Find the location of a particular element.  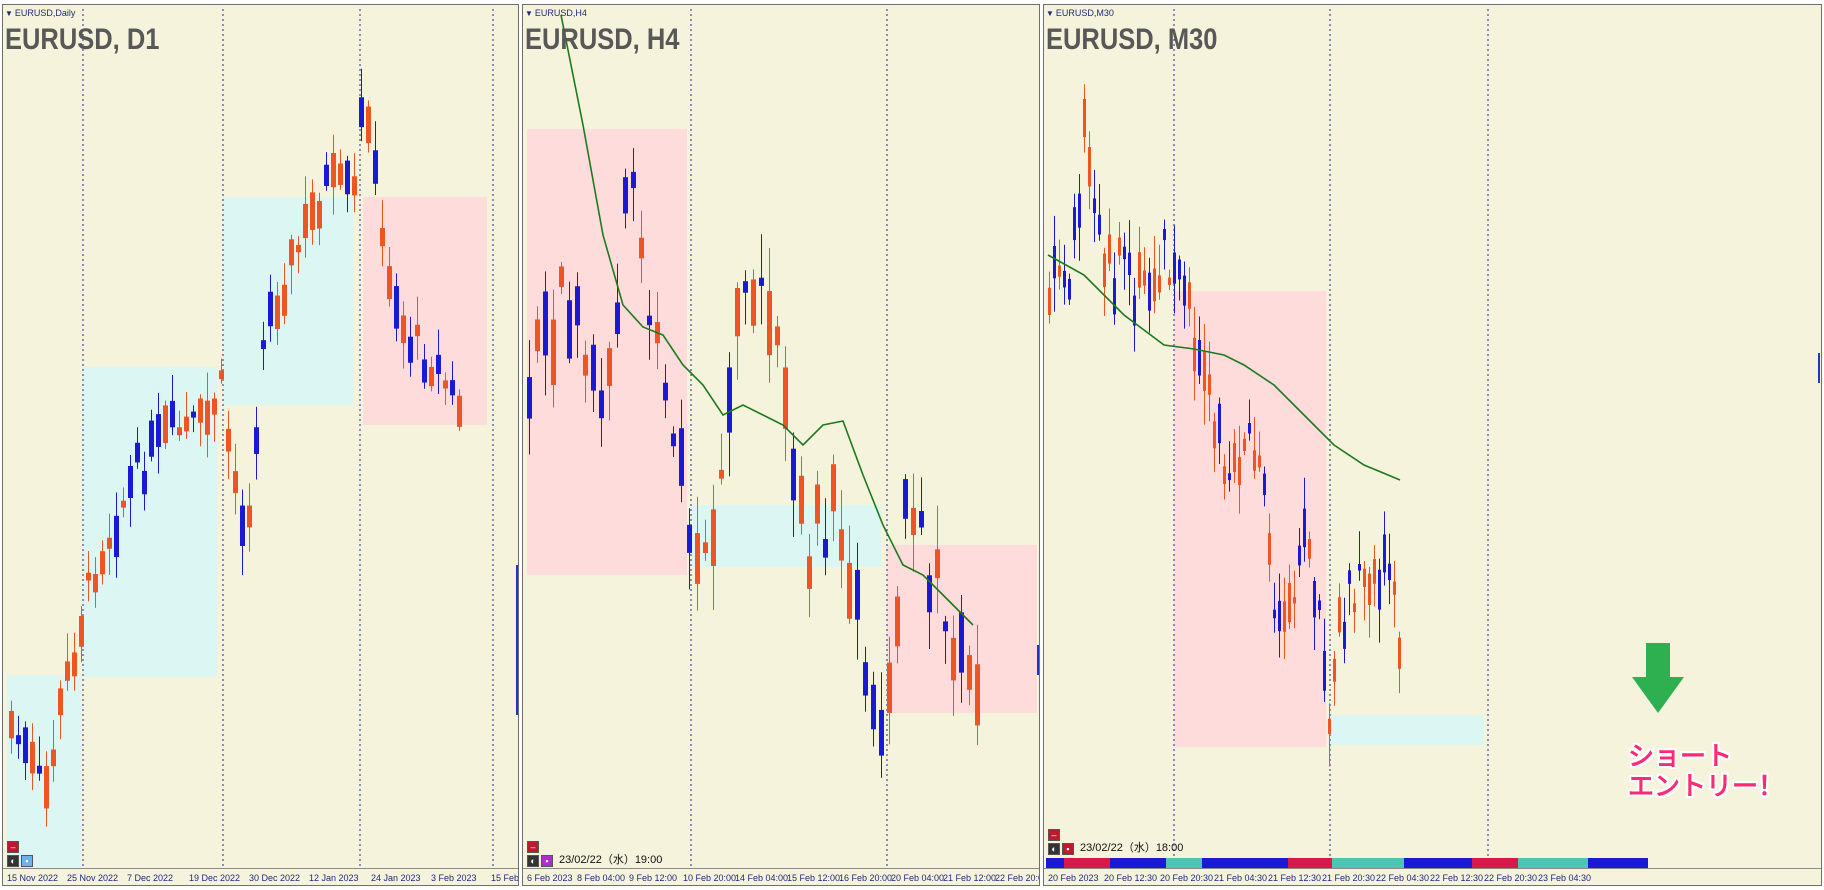

time-label: 25 Nov 2022 is located at coordinates (93, 878).